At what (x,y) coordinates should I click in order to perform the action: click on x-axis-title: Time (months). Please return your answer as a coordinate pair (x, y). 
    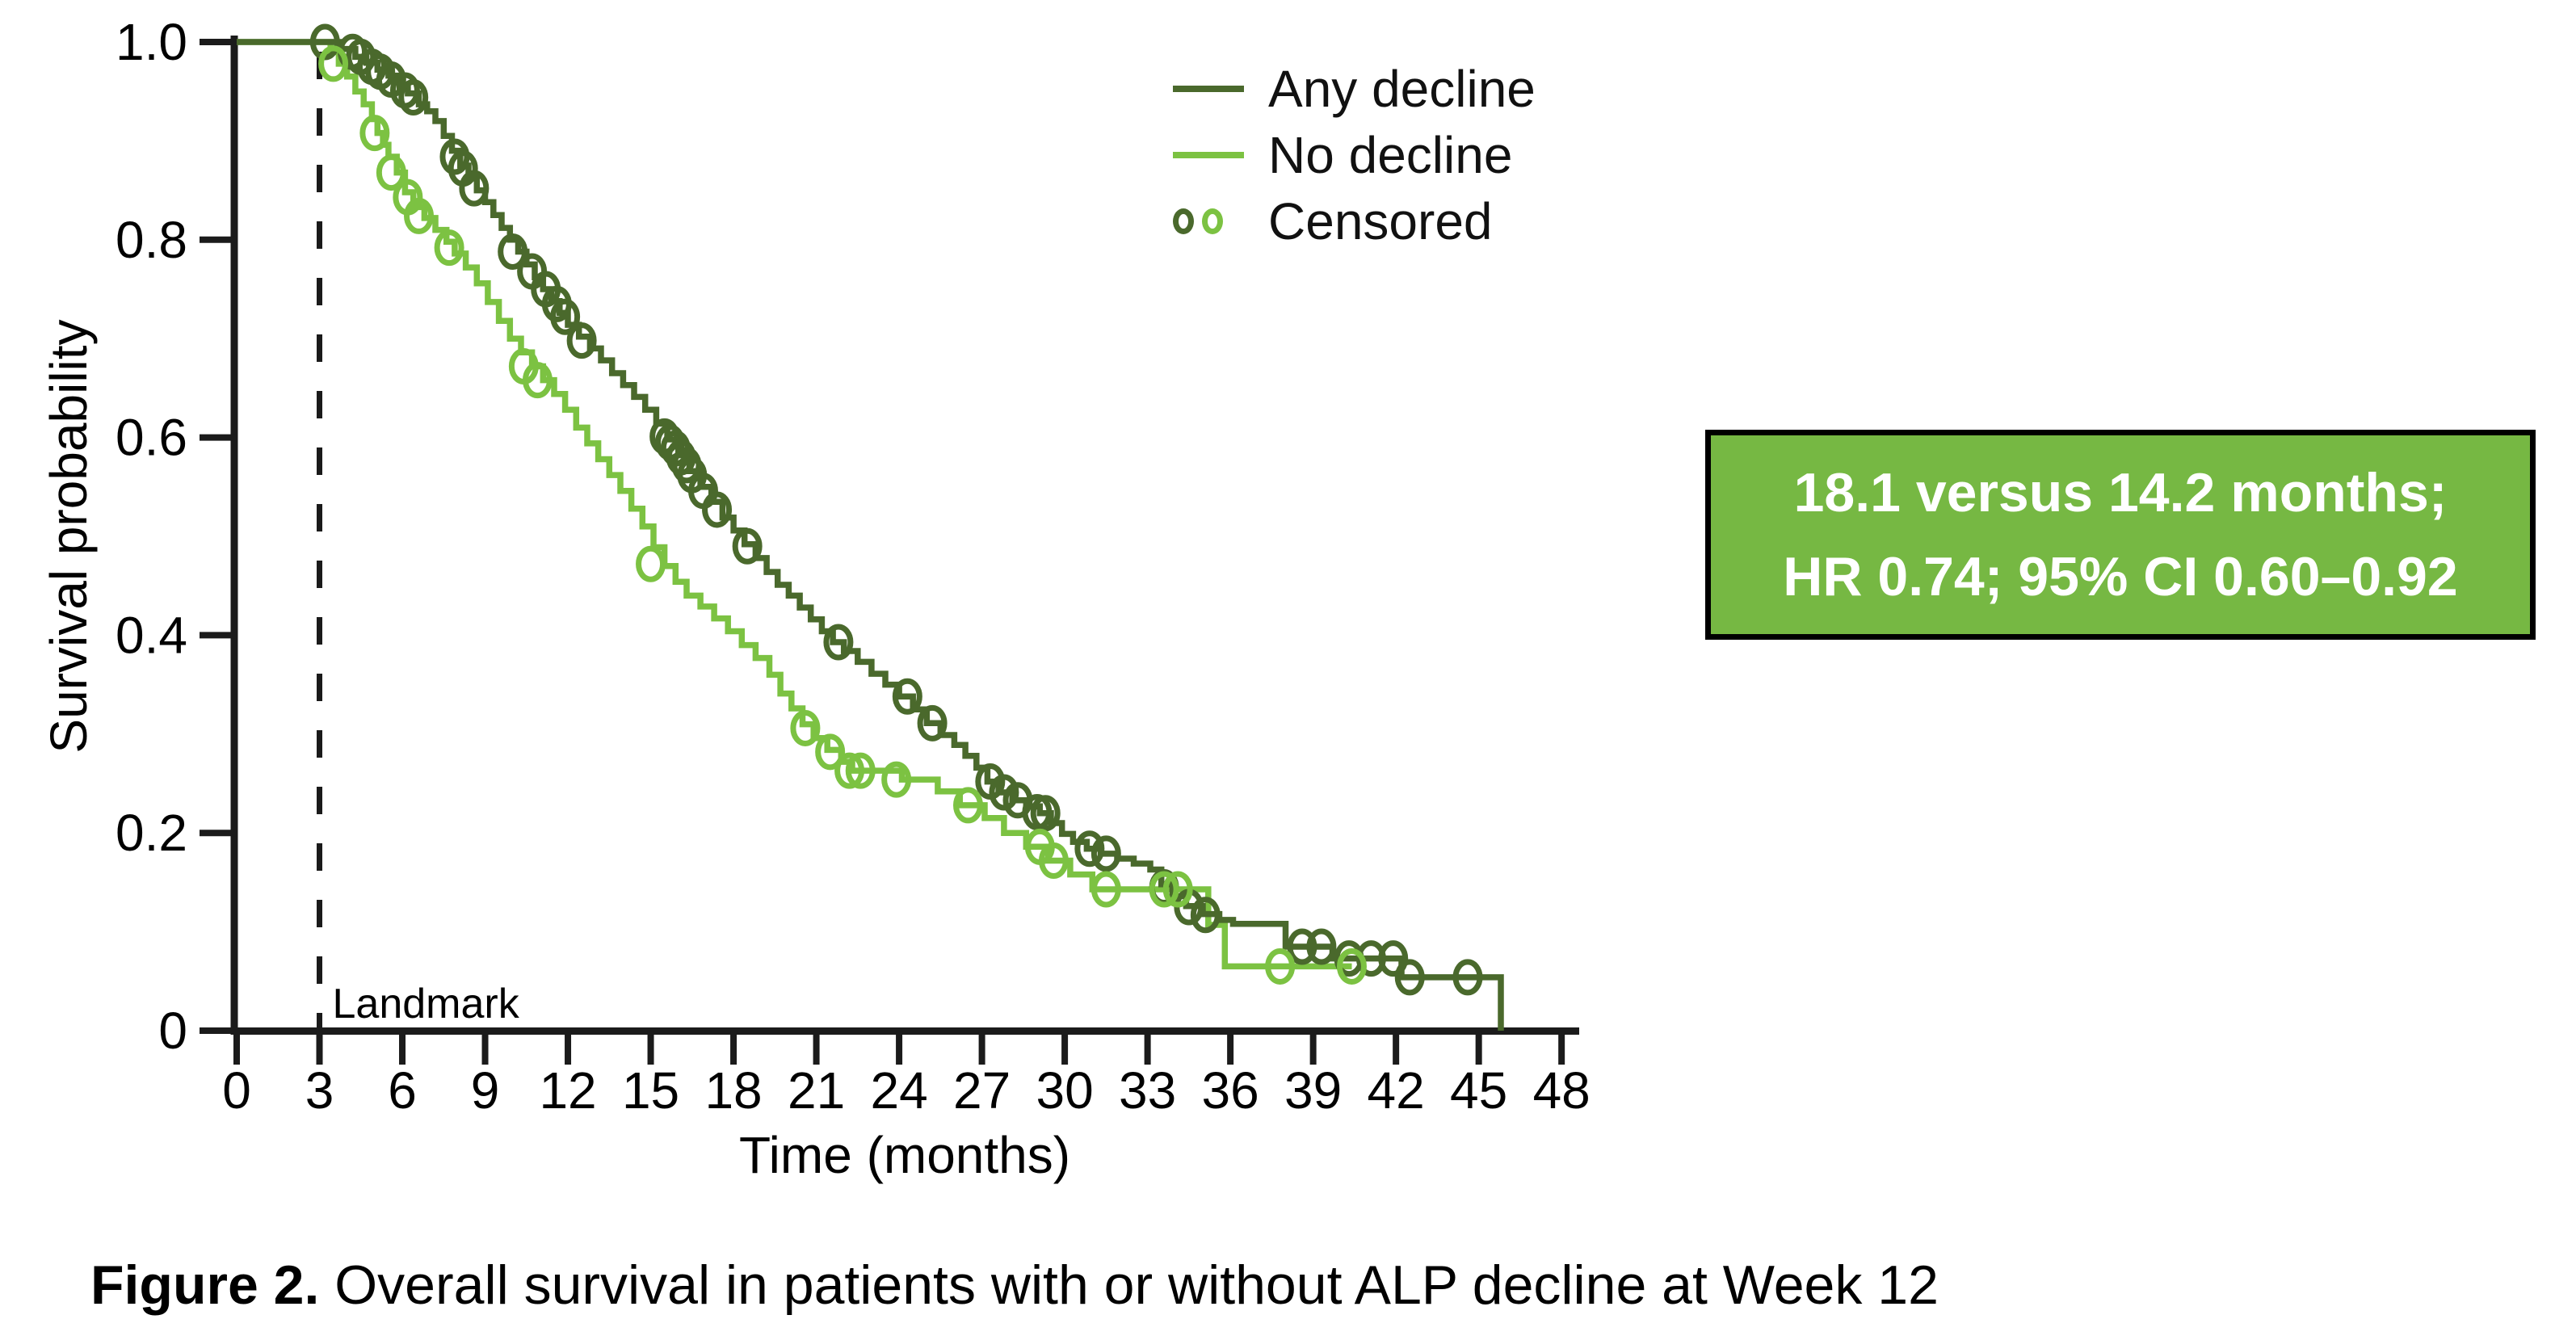
    Looking at the image, I should click on (904, 1155).